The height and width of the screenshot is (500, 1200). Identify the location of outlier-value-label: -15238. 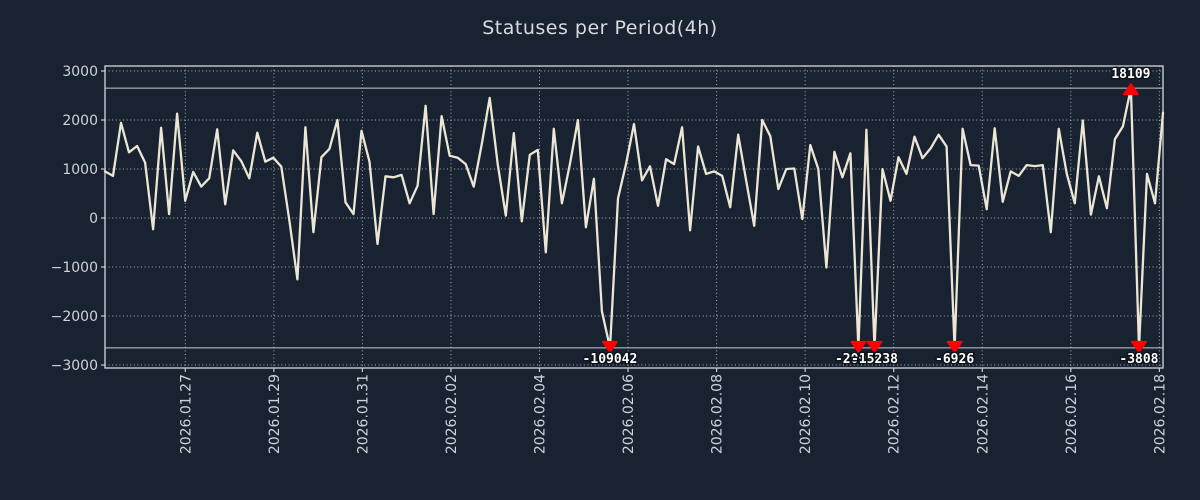
(874, 359).